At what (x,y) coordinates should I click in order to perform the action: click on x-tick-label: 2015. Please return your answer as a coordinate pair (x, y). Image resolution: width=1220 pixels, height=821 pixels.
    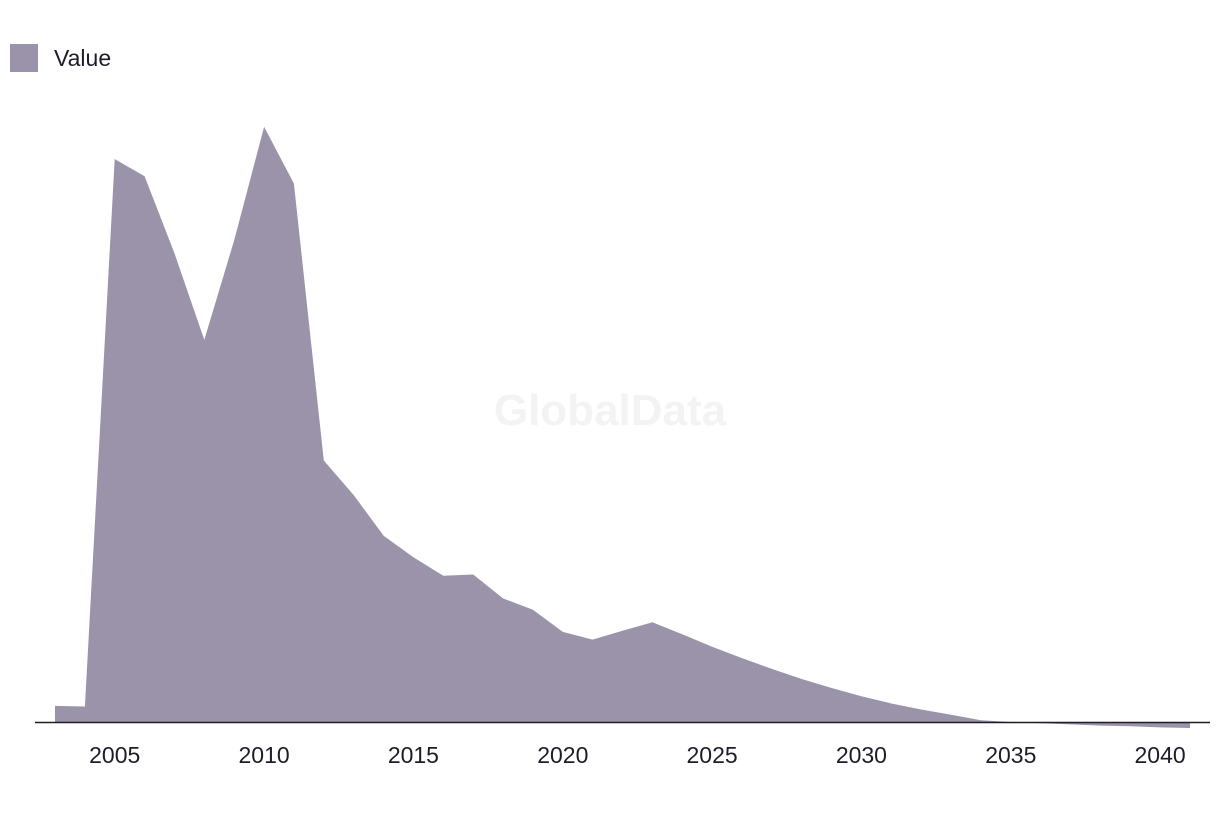
    Looking at the image, I should click on (413, 755).